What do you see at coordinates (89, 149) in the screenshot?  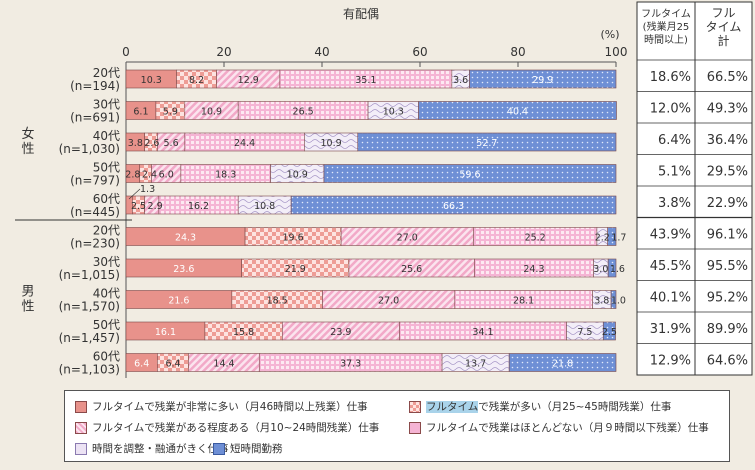 I see `row-n-label: (n=1,030)` at bounding box center [89, 149].